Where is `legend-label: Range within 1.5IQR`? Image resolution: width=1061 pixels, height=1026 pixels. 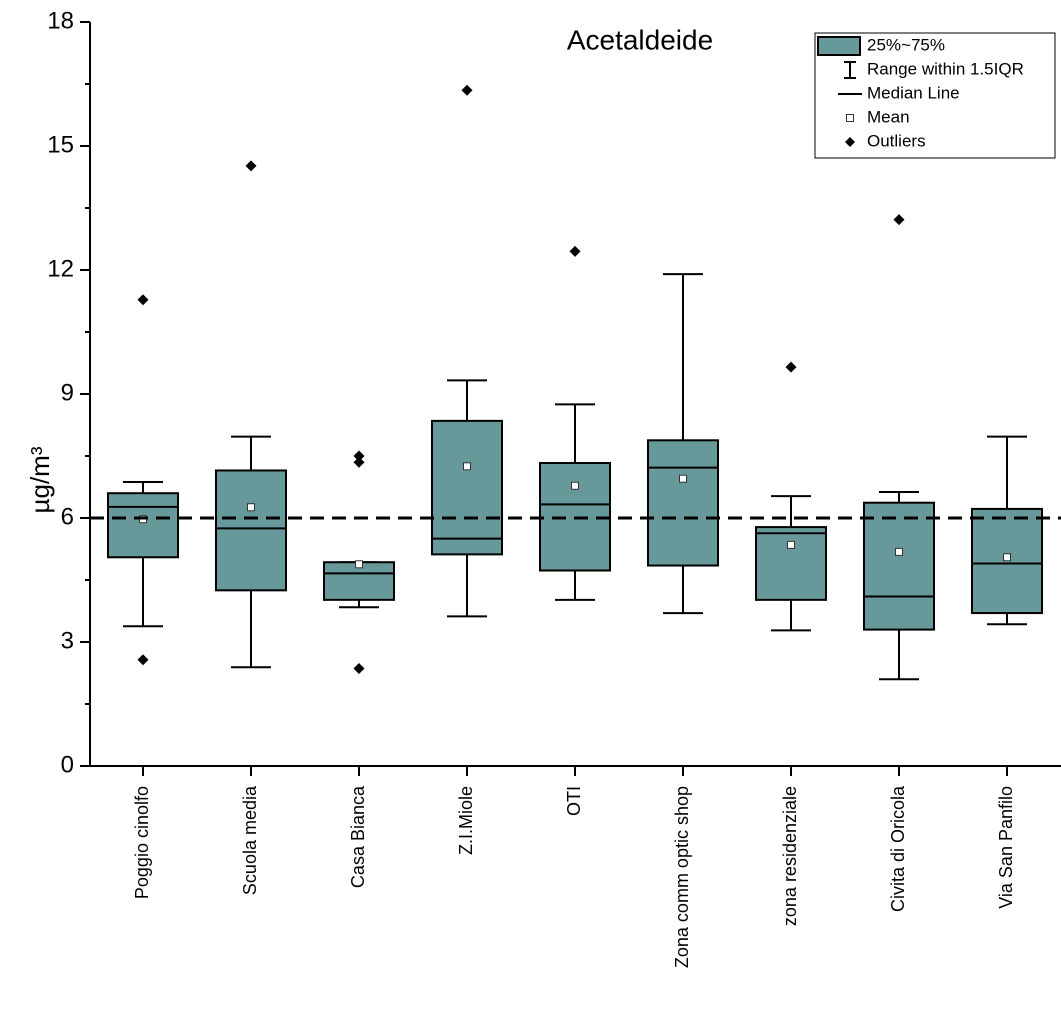 legend-label: Range within 1.5IQR is located at coordinates (945, 68).